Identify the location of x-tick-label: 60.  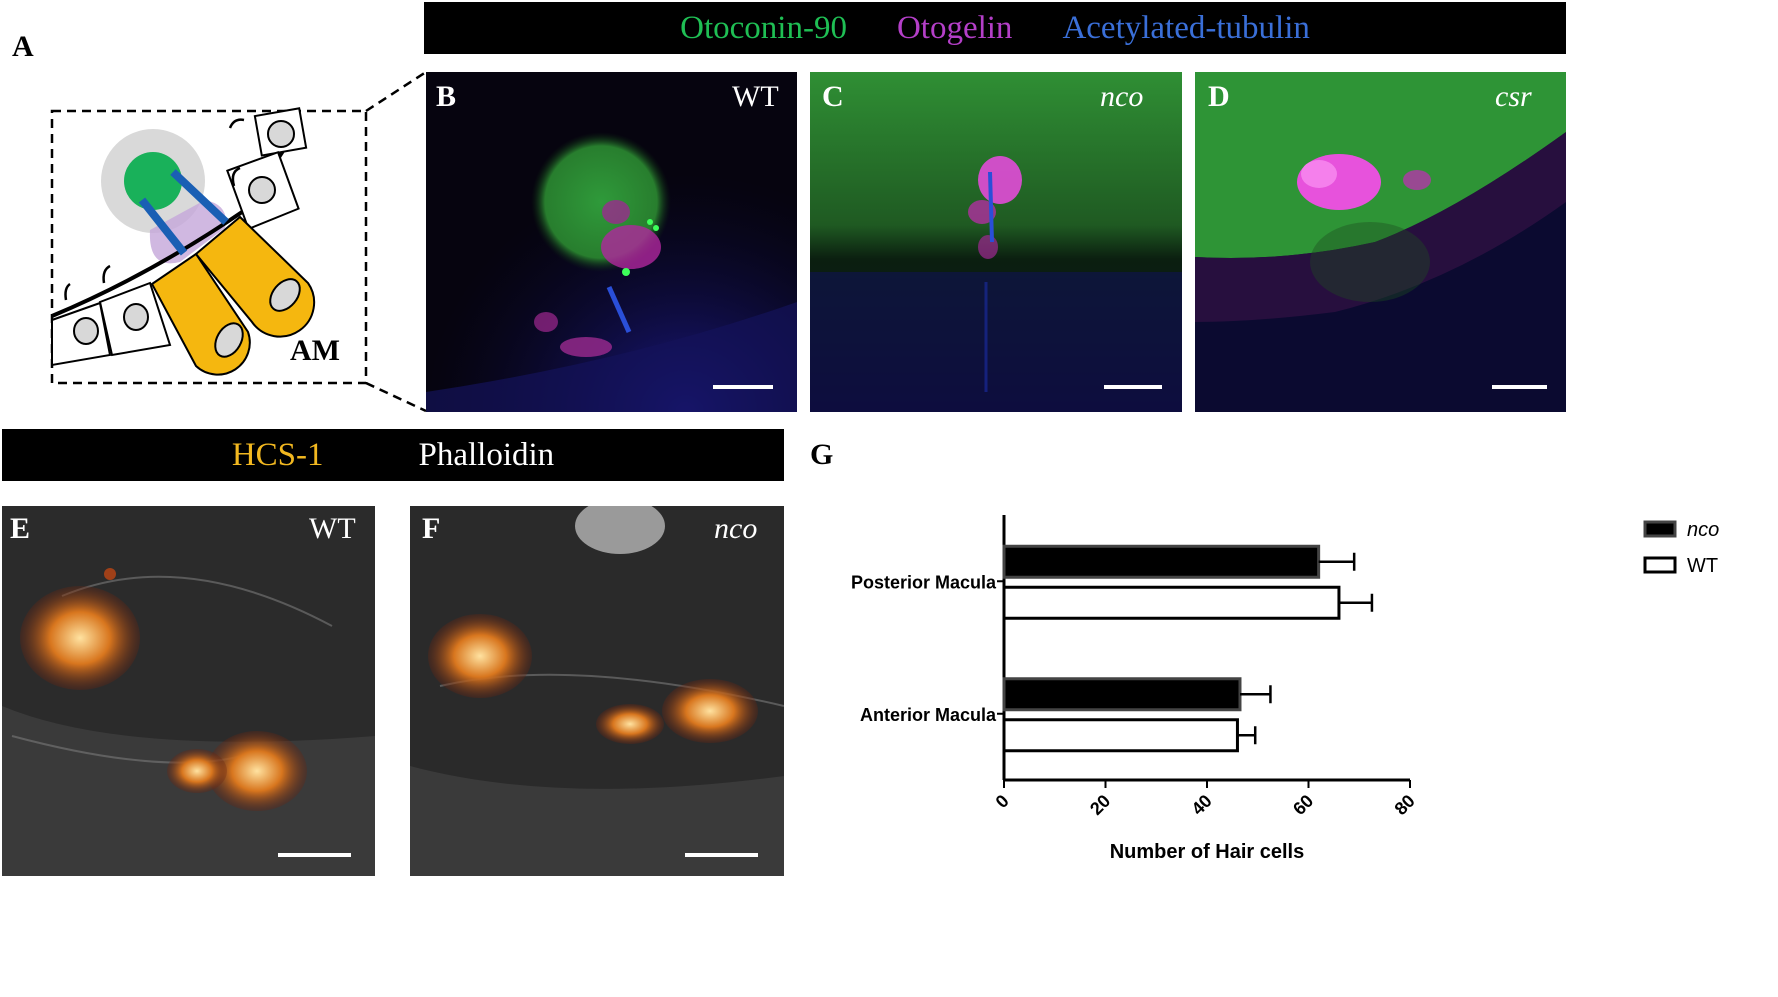
(1303, 805).